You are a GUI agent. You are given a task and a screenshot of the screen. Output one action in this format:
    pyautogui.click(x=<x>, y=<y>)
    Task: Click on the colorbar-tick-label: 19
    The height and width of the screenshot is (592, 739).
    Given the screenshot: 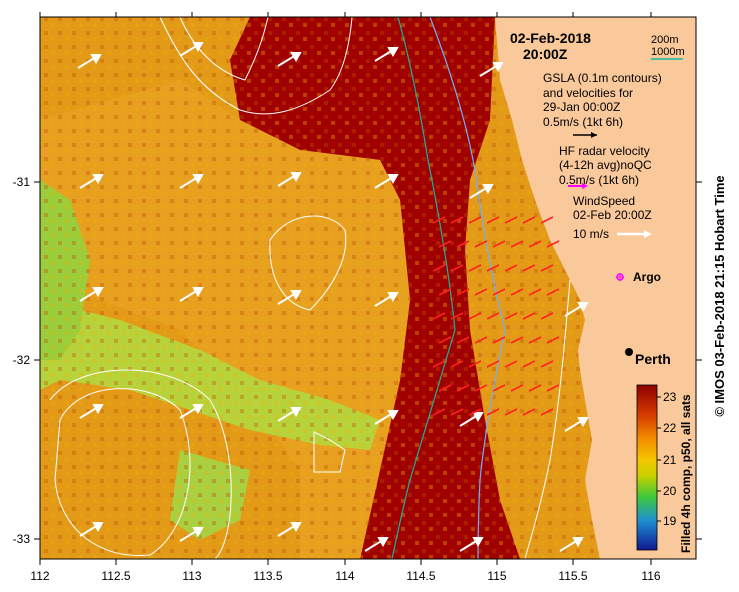 What is the action you would take?
    pyautogui.click(x=670, y=521)
    